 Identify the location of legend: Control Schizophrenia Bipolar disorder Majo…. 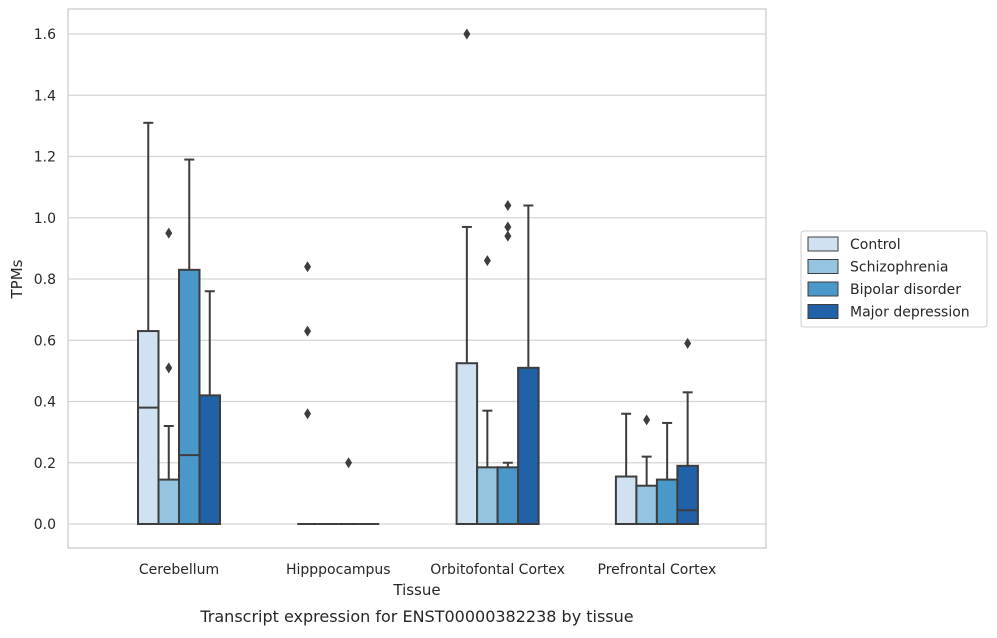
(894, 279).